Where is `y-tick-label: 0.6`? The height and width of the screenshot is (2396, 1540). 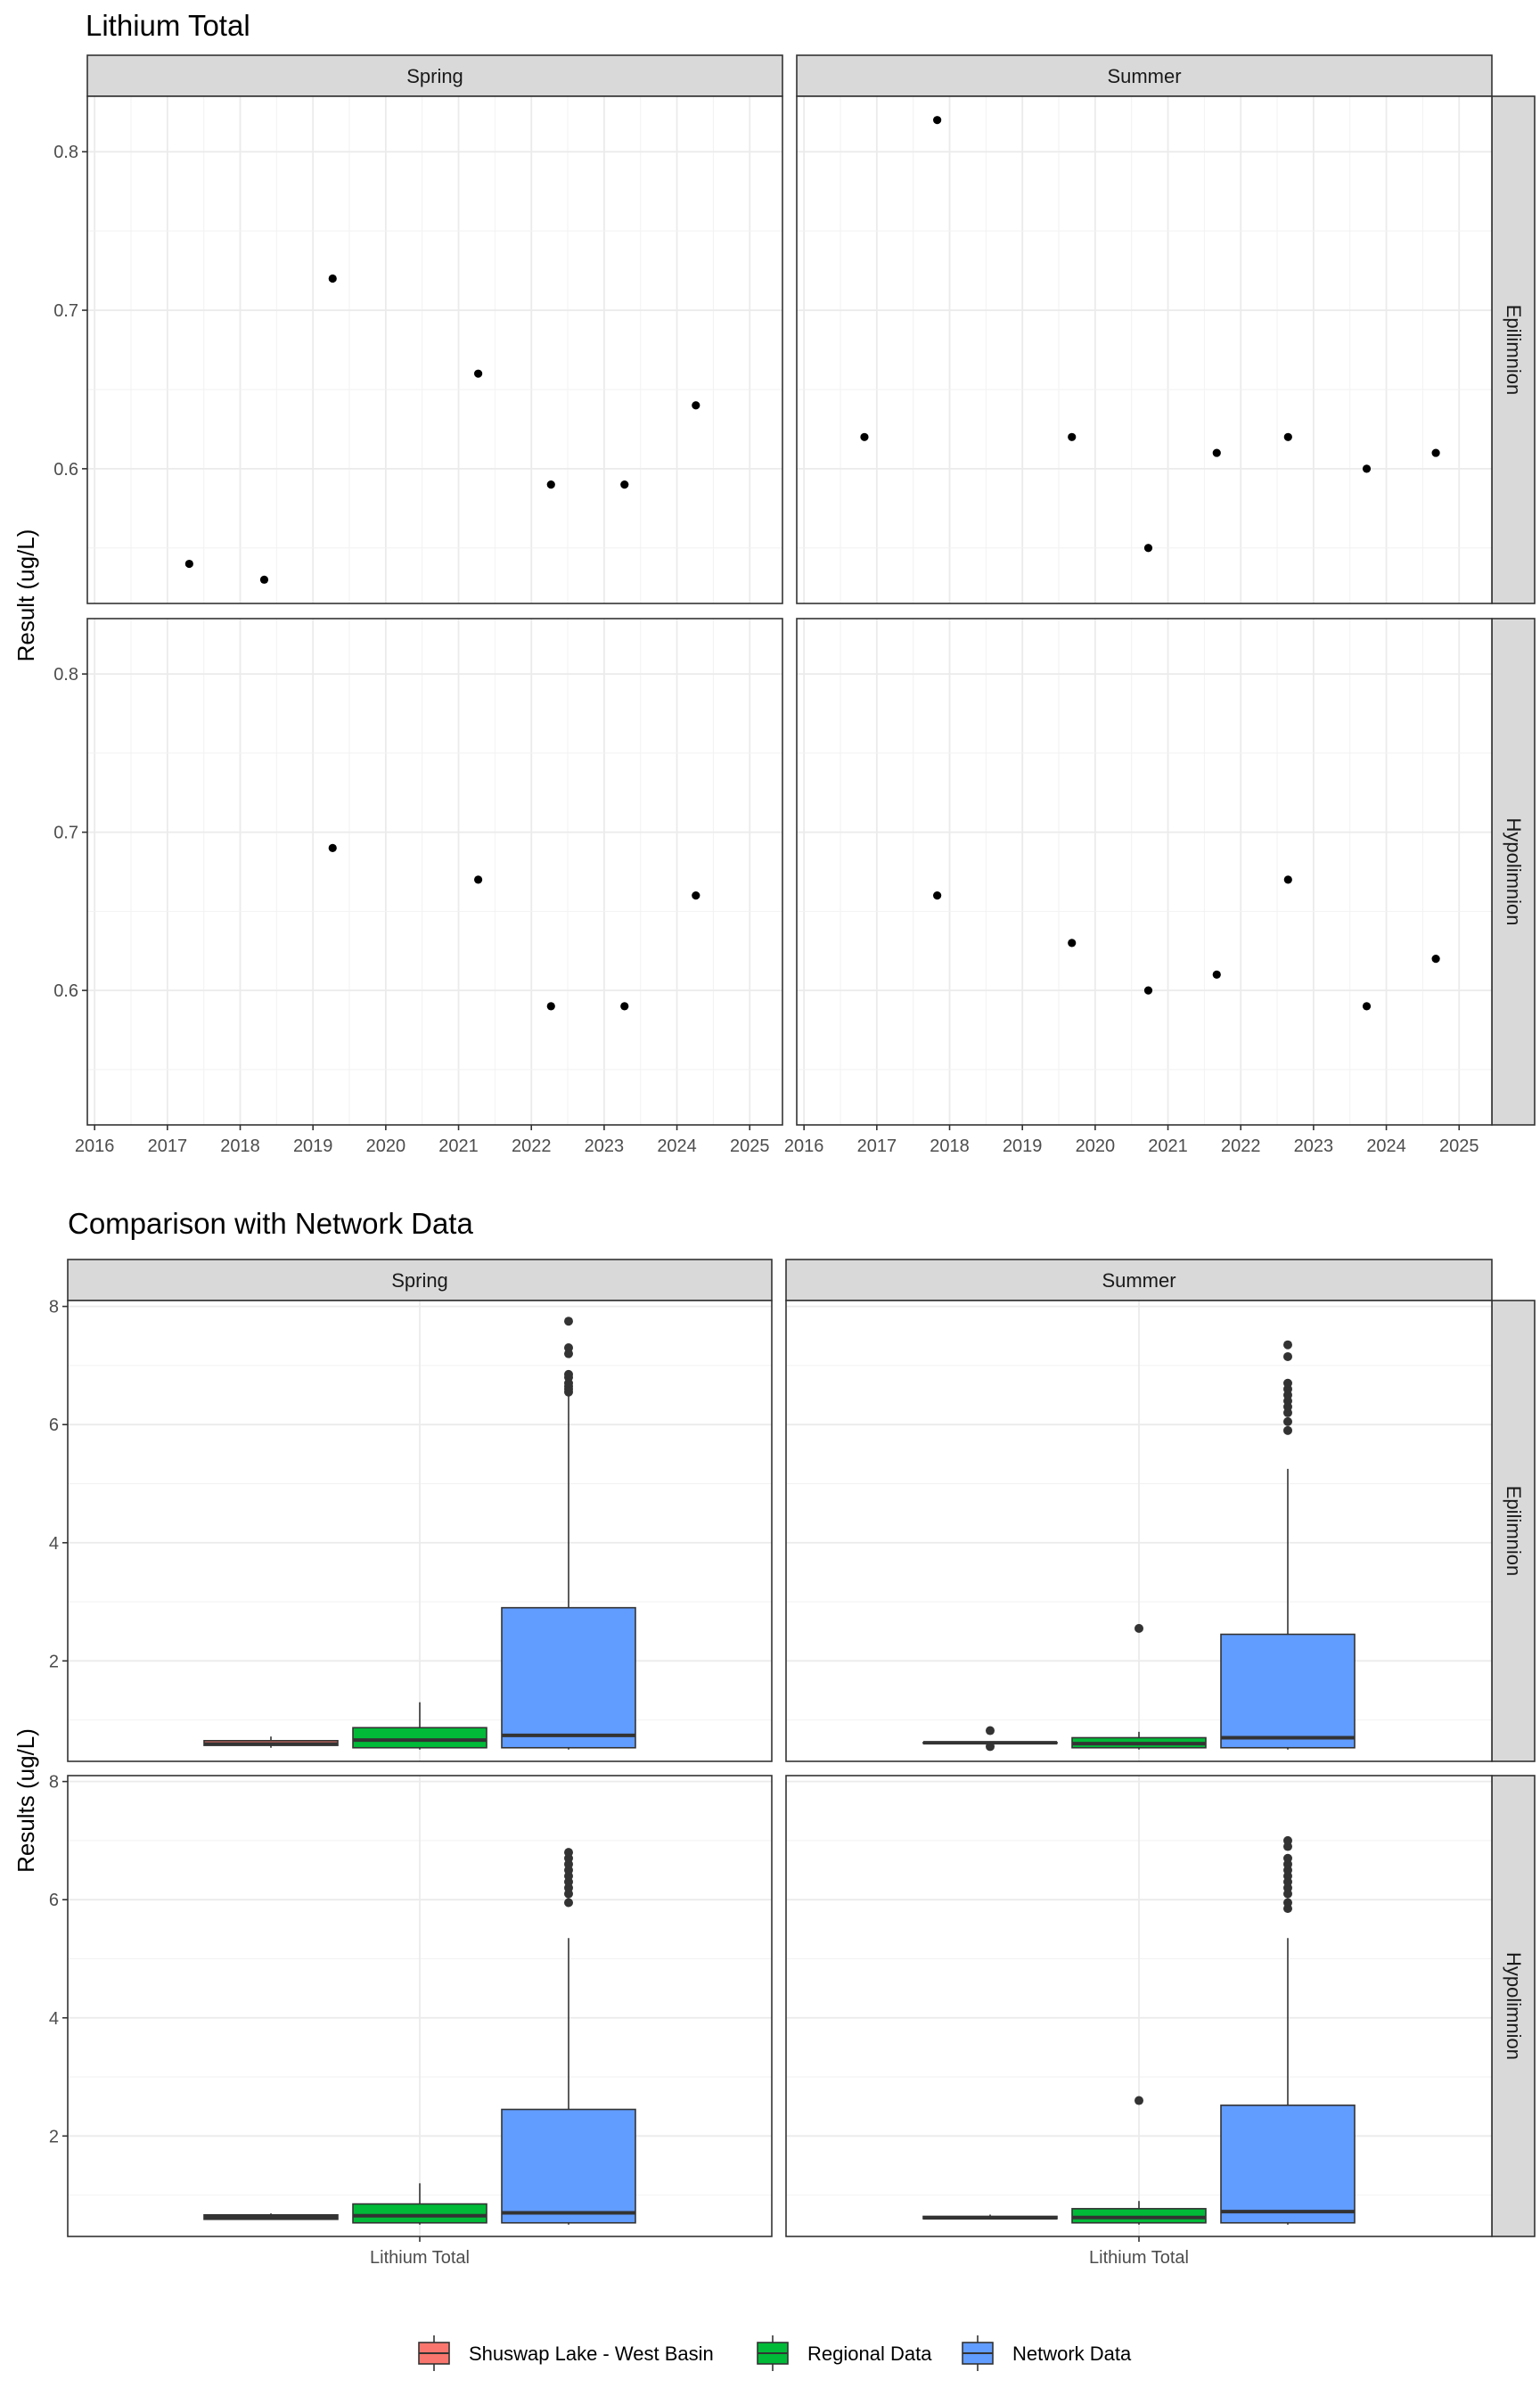 y-tick-label: 0.6 is located at coordinates (65, 991).